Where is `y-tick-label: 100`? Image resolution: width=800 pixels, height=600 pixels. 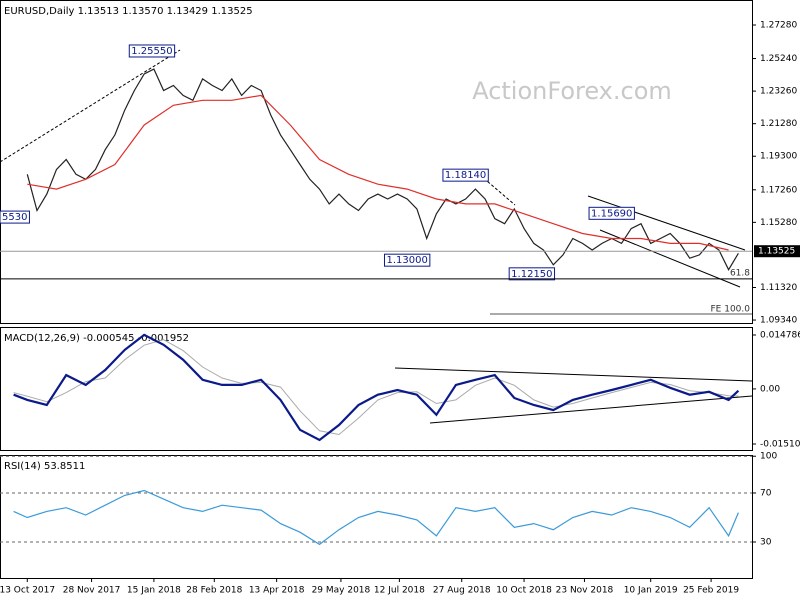
y-tick-label: 100 is located at coordinates (768, 457).